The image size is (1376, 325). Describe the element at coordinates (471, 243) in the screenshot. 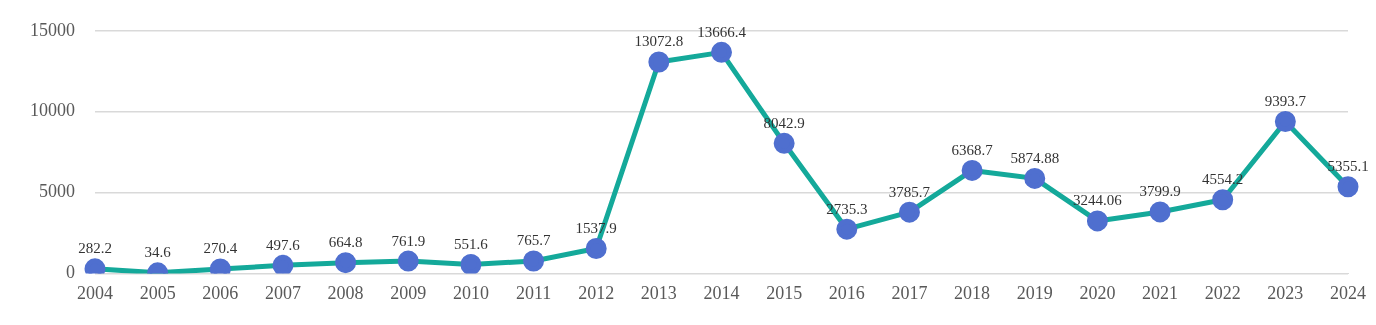

I see `data-label: 551.6` at that location.